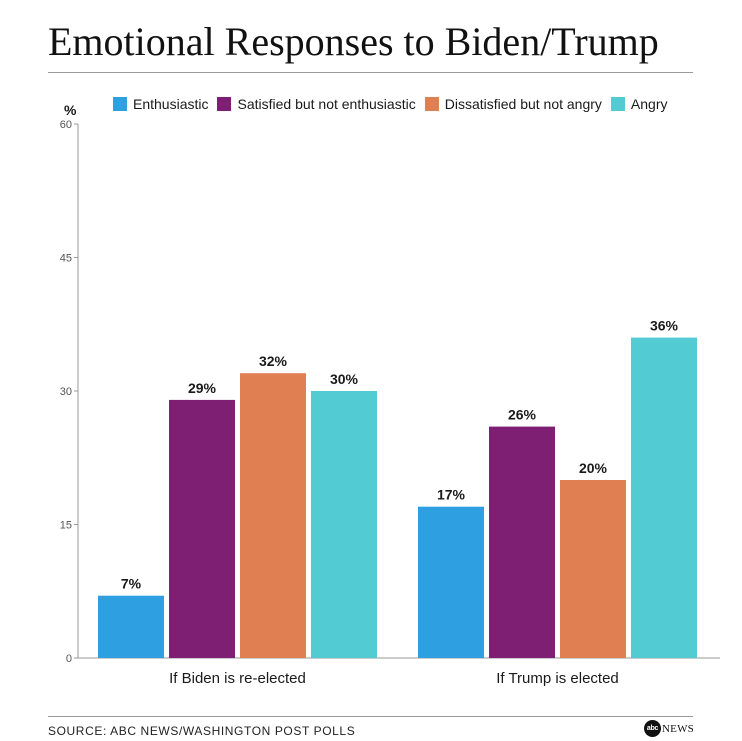  I want to click on y-tick-label: 15, so click(66, 526).